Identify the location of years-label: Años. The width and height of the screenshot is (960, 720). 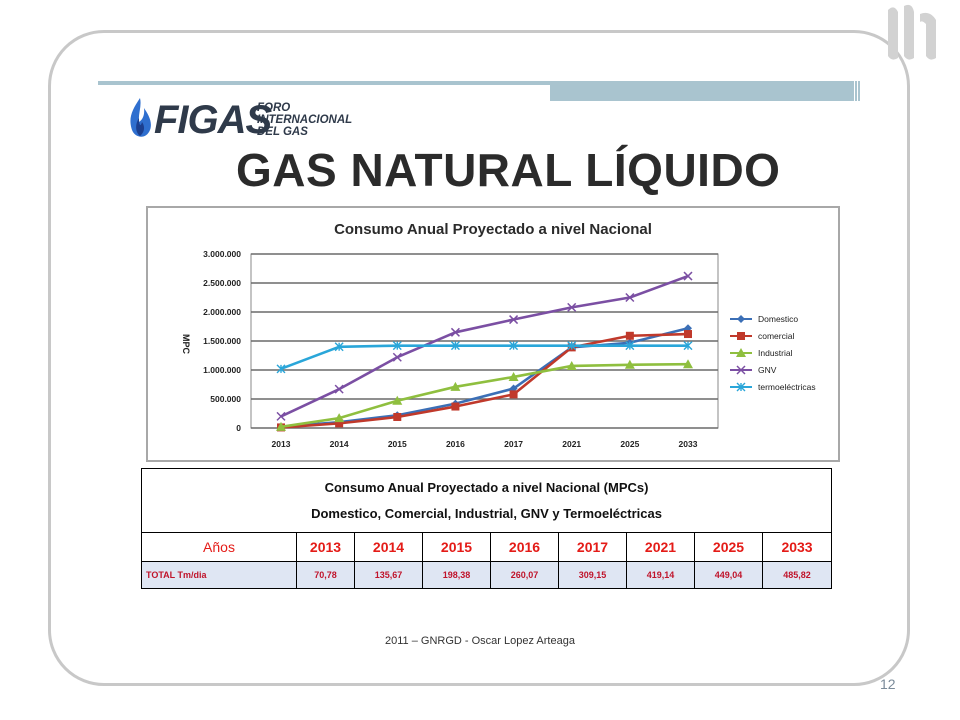
(219, 547).